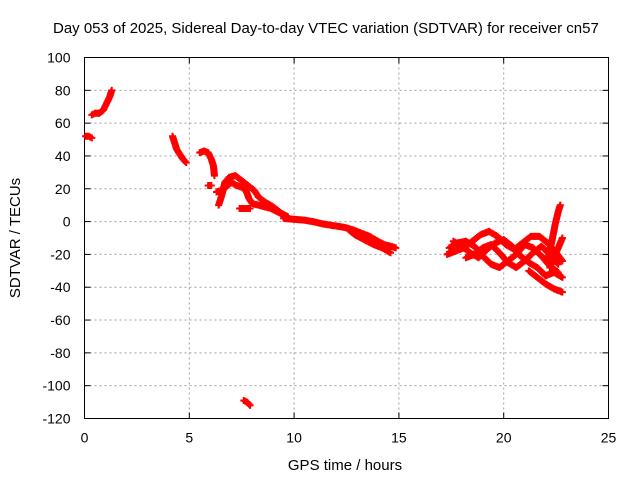 This screenshot has width=640, height=480. Describe the element at coordinates (67, 222) in the screenshot. I see `y-tick-label: 0` at that location.